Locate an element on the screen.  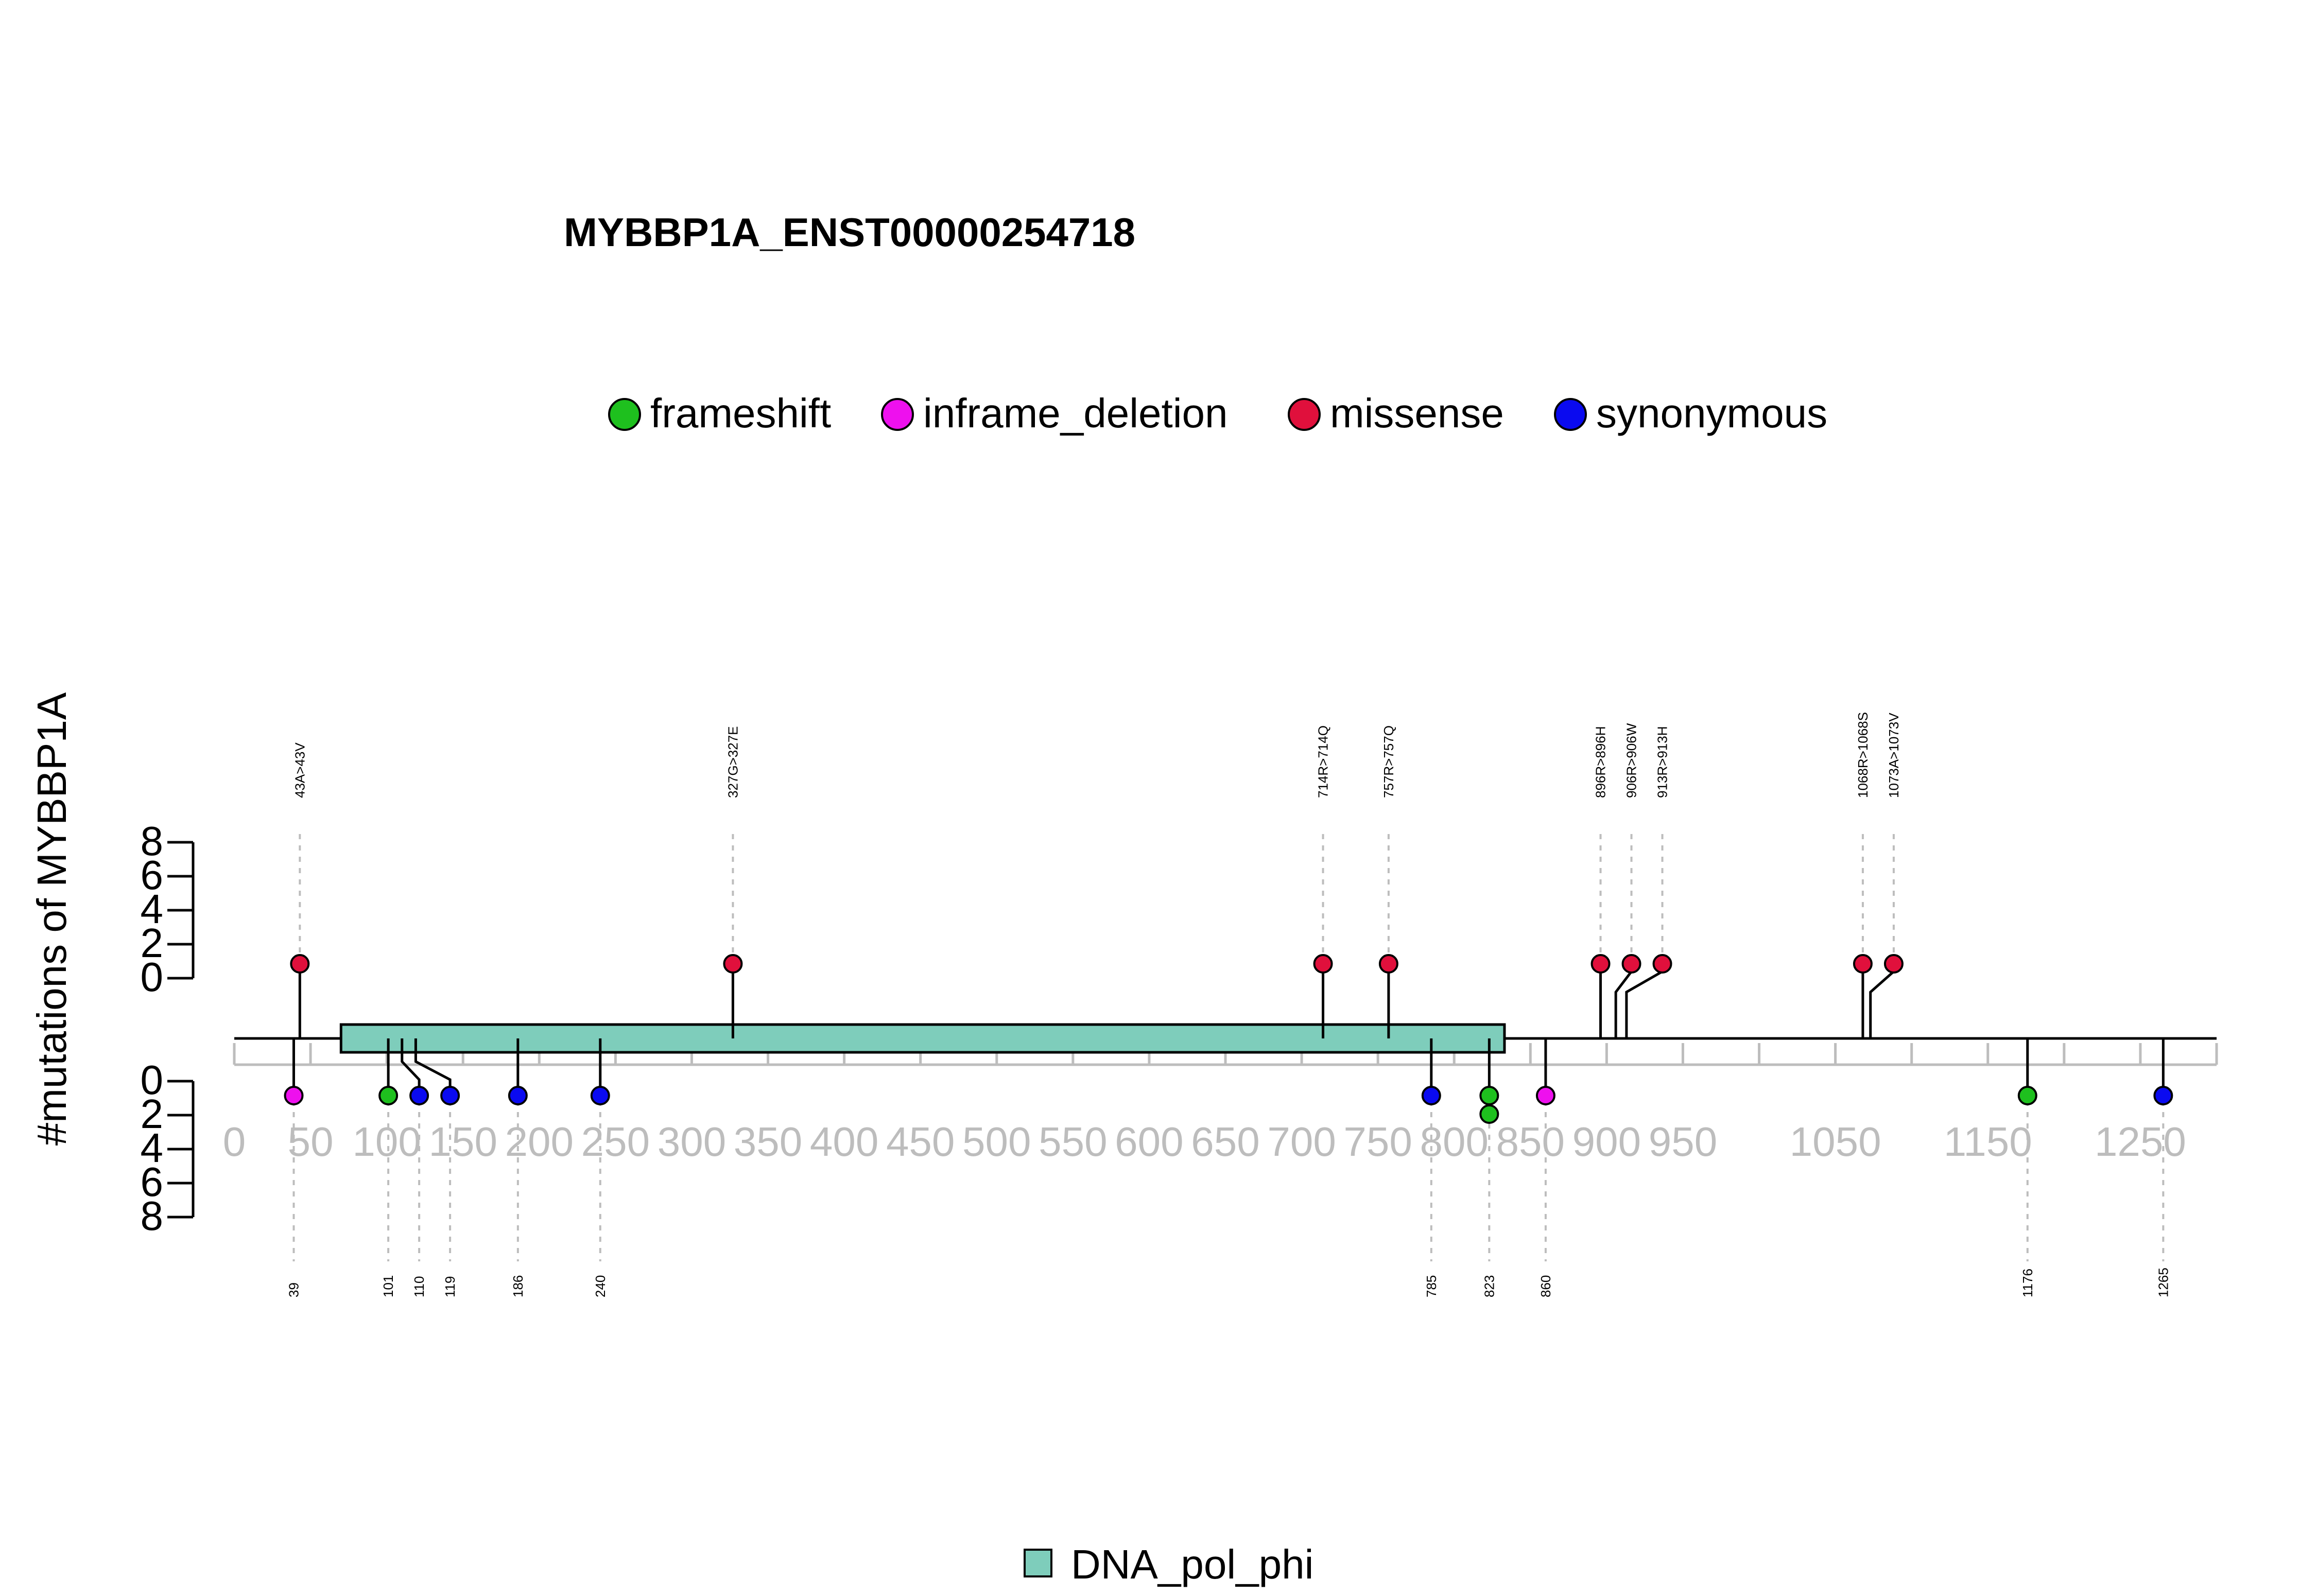
y-top-tick-label-6: 6 is located at coordinates (152, 875).